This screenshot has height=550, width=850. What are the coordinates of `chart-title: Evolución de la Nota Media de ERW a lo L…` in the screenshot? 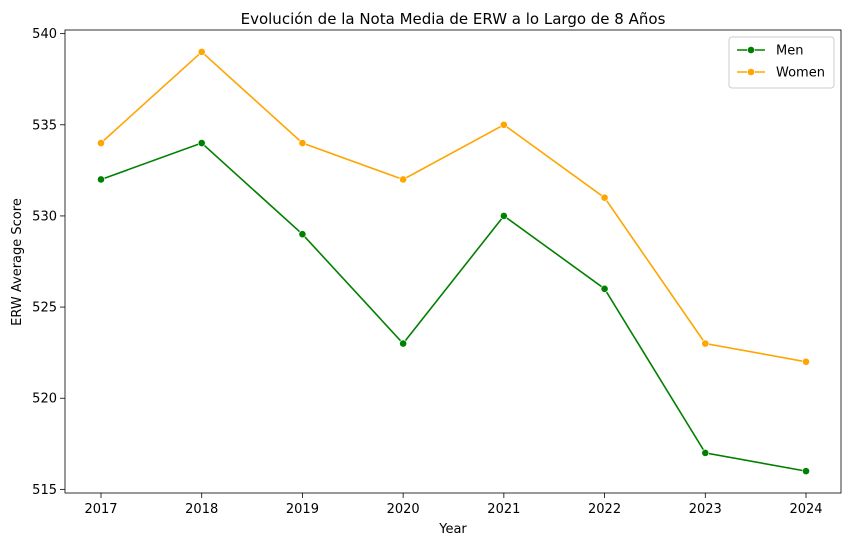 It's located at (453, 19).